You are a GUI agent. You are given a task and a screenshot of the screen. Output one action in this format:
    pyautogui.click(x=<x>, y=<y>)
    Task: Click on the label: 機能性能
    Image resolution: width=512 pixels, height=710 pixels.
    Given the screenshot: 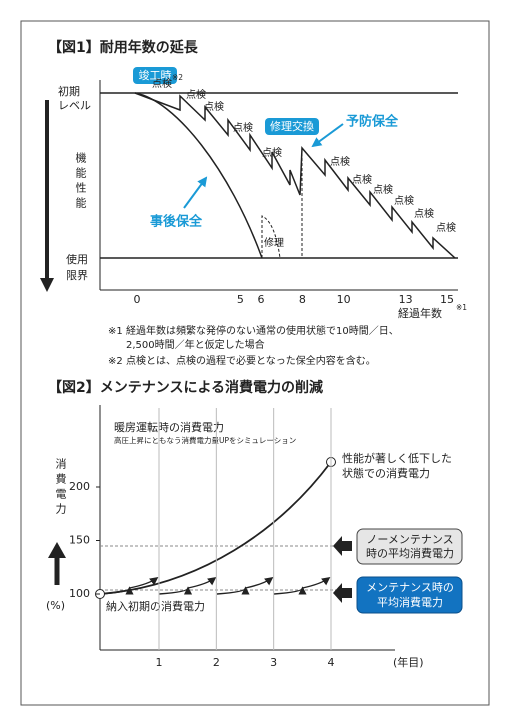 What is the action you would take?
    pyautogui.click(x=80, y=181)
    